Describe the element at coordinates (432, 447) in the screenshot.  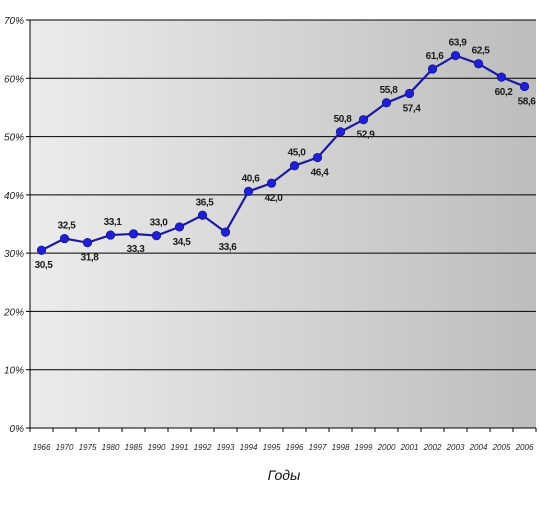
I see `x-tick-label: 2002` at that location.